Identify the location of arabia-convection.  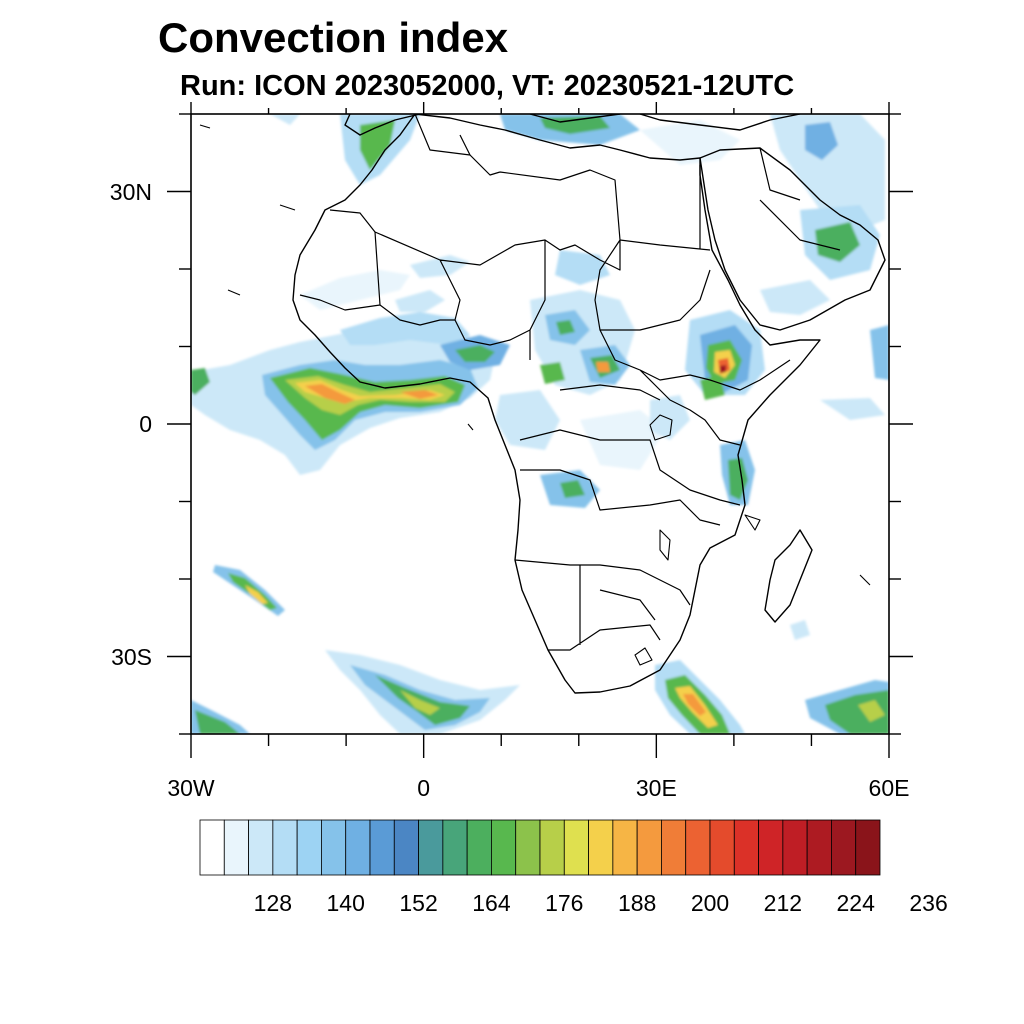
(824, 312).